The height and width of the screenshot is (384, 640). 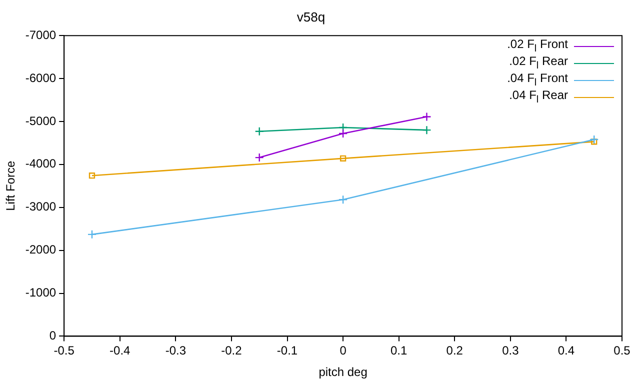 I want to click on legend-label: .02 F$_{l}$ Rear, so click(x=538, y=63).